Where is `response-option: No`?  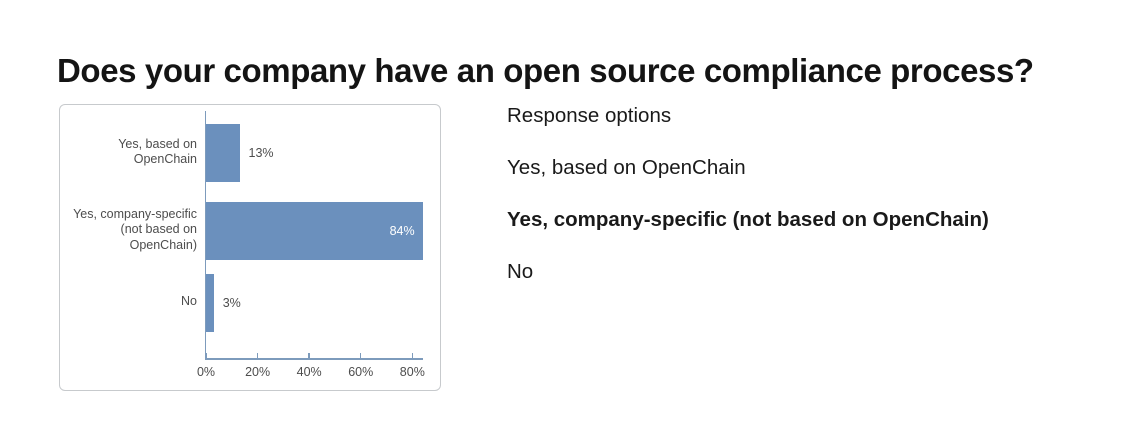 response-option: No is located at coordinates (520, 271).